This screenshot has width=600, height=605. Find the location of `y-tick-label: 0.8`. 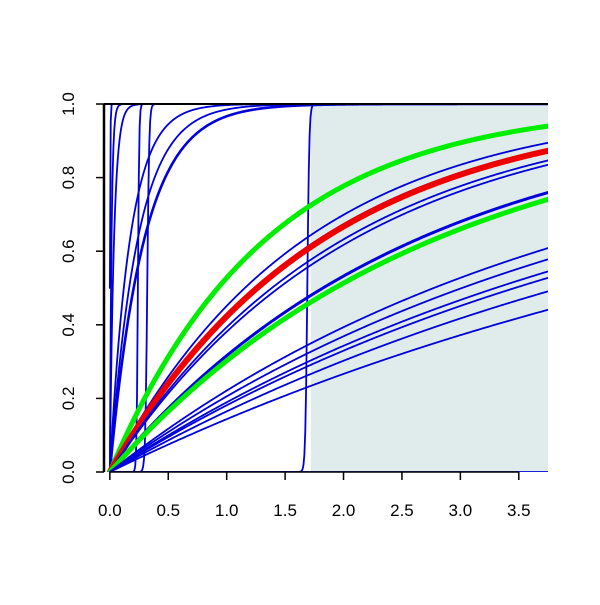

y-tick-label: 0.8 is located at coordinates (68, 178).